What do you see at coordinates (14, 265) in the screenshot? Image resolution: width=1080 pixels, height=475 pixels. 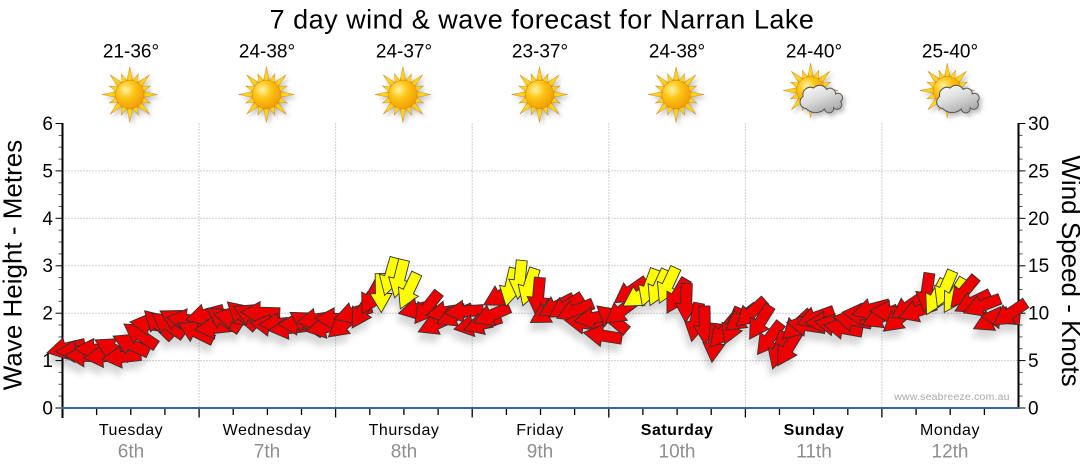 I see `svg-text: Wave Height - Metres` at bounding box center [14, 265].